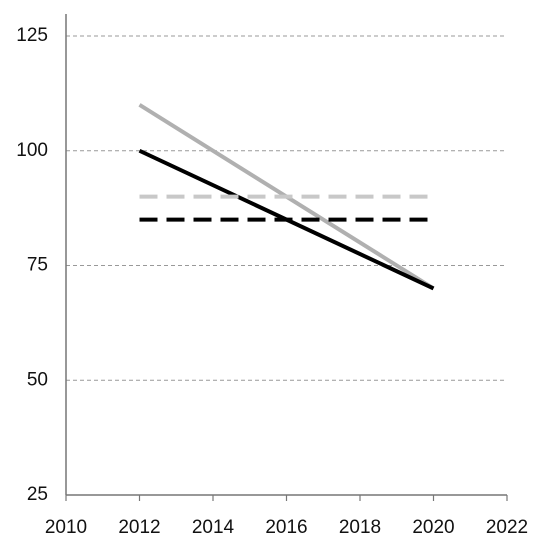  What do you see at coordinates (37, 265) in the screenshot?
I see `y-tick-label: 75` at bounding box center [37, 265].